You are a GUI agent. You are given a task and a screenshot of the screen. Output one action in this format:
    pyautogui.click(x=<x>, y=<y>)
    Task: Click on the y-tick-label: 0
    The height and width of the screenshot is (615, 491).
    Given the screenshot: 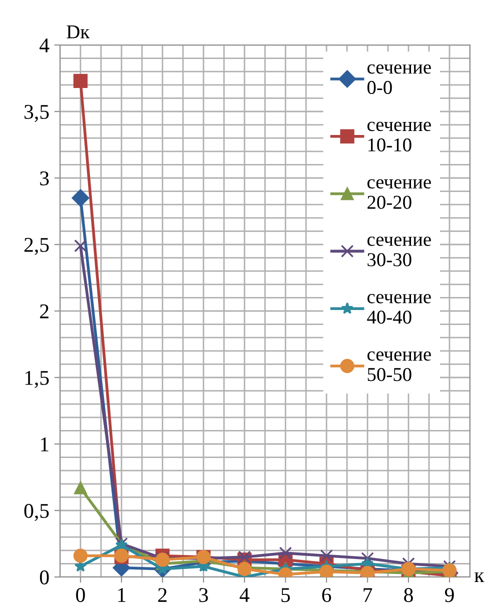 What is the action you would take?
    pyautogui.click(x=44, y=577)
    